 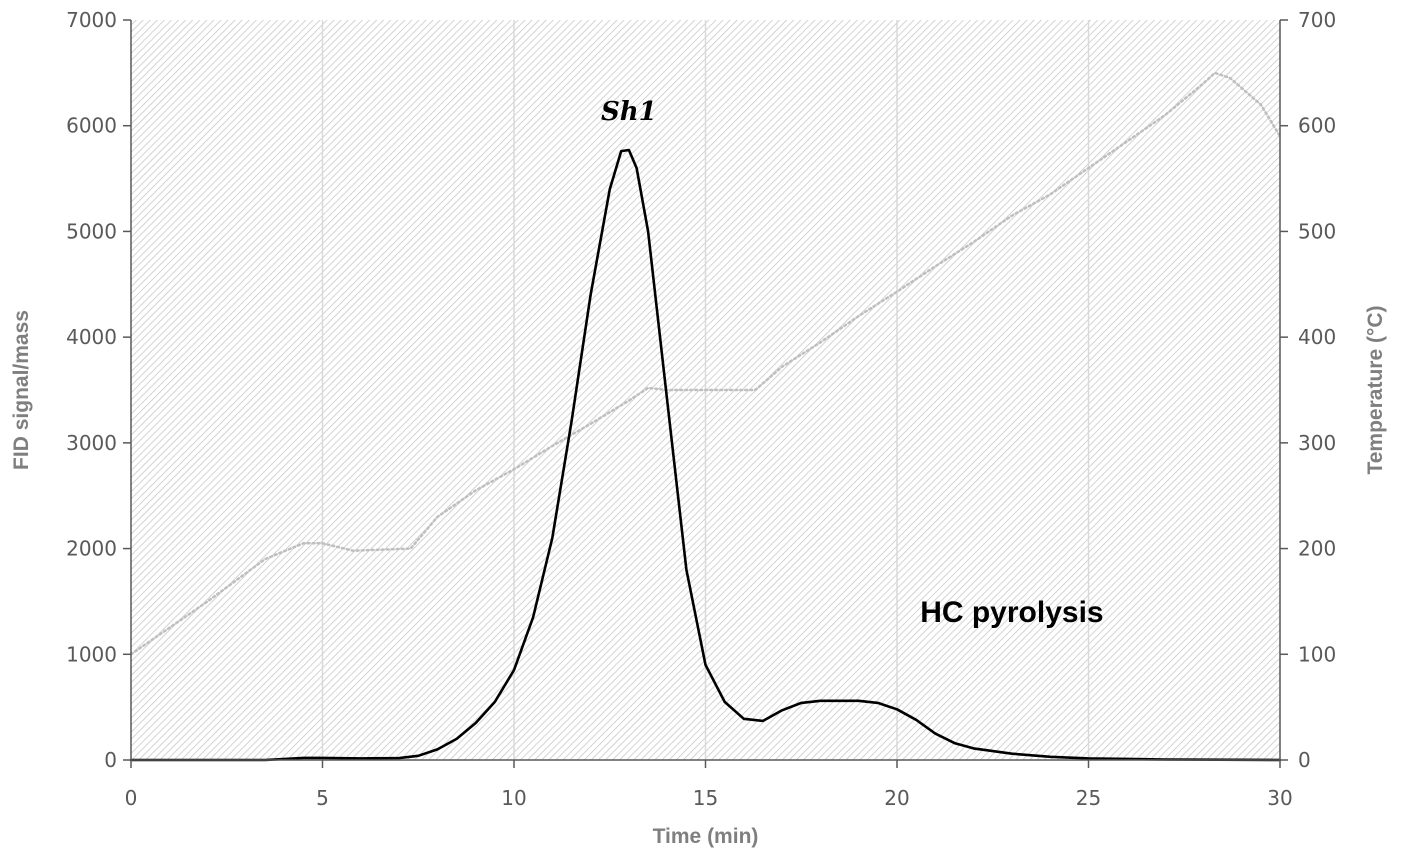 What do you see at coordinates (896, 798) in the screenshot?
I see `x-tick-label-4: 20` at bounding box center [896, 798].